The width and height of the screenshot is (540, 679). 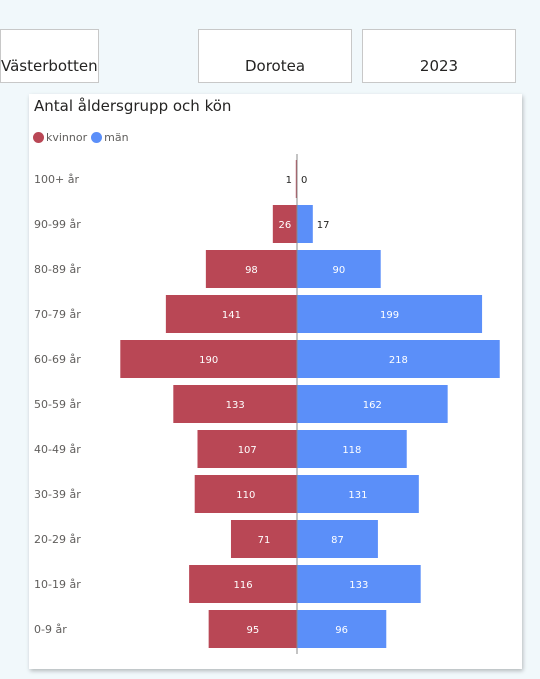 I want to click on category-label: 80-89 år, so click(x=57, y=269).